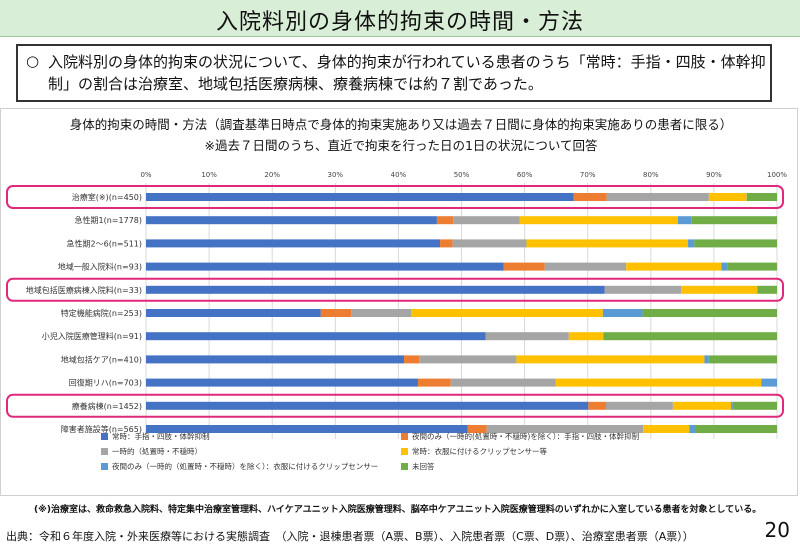 This screenshot has height=554, width=800. I want to click on title-bar, so click(400, 18).